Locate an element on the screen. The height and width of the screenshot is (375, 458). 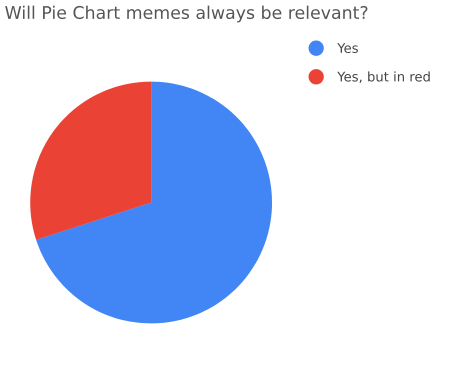
legend-label: Yes, but in red is located at coordinates (383, 77).